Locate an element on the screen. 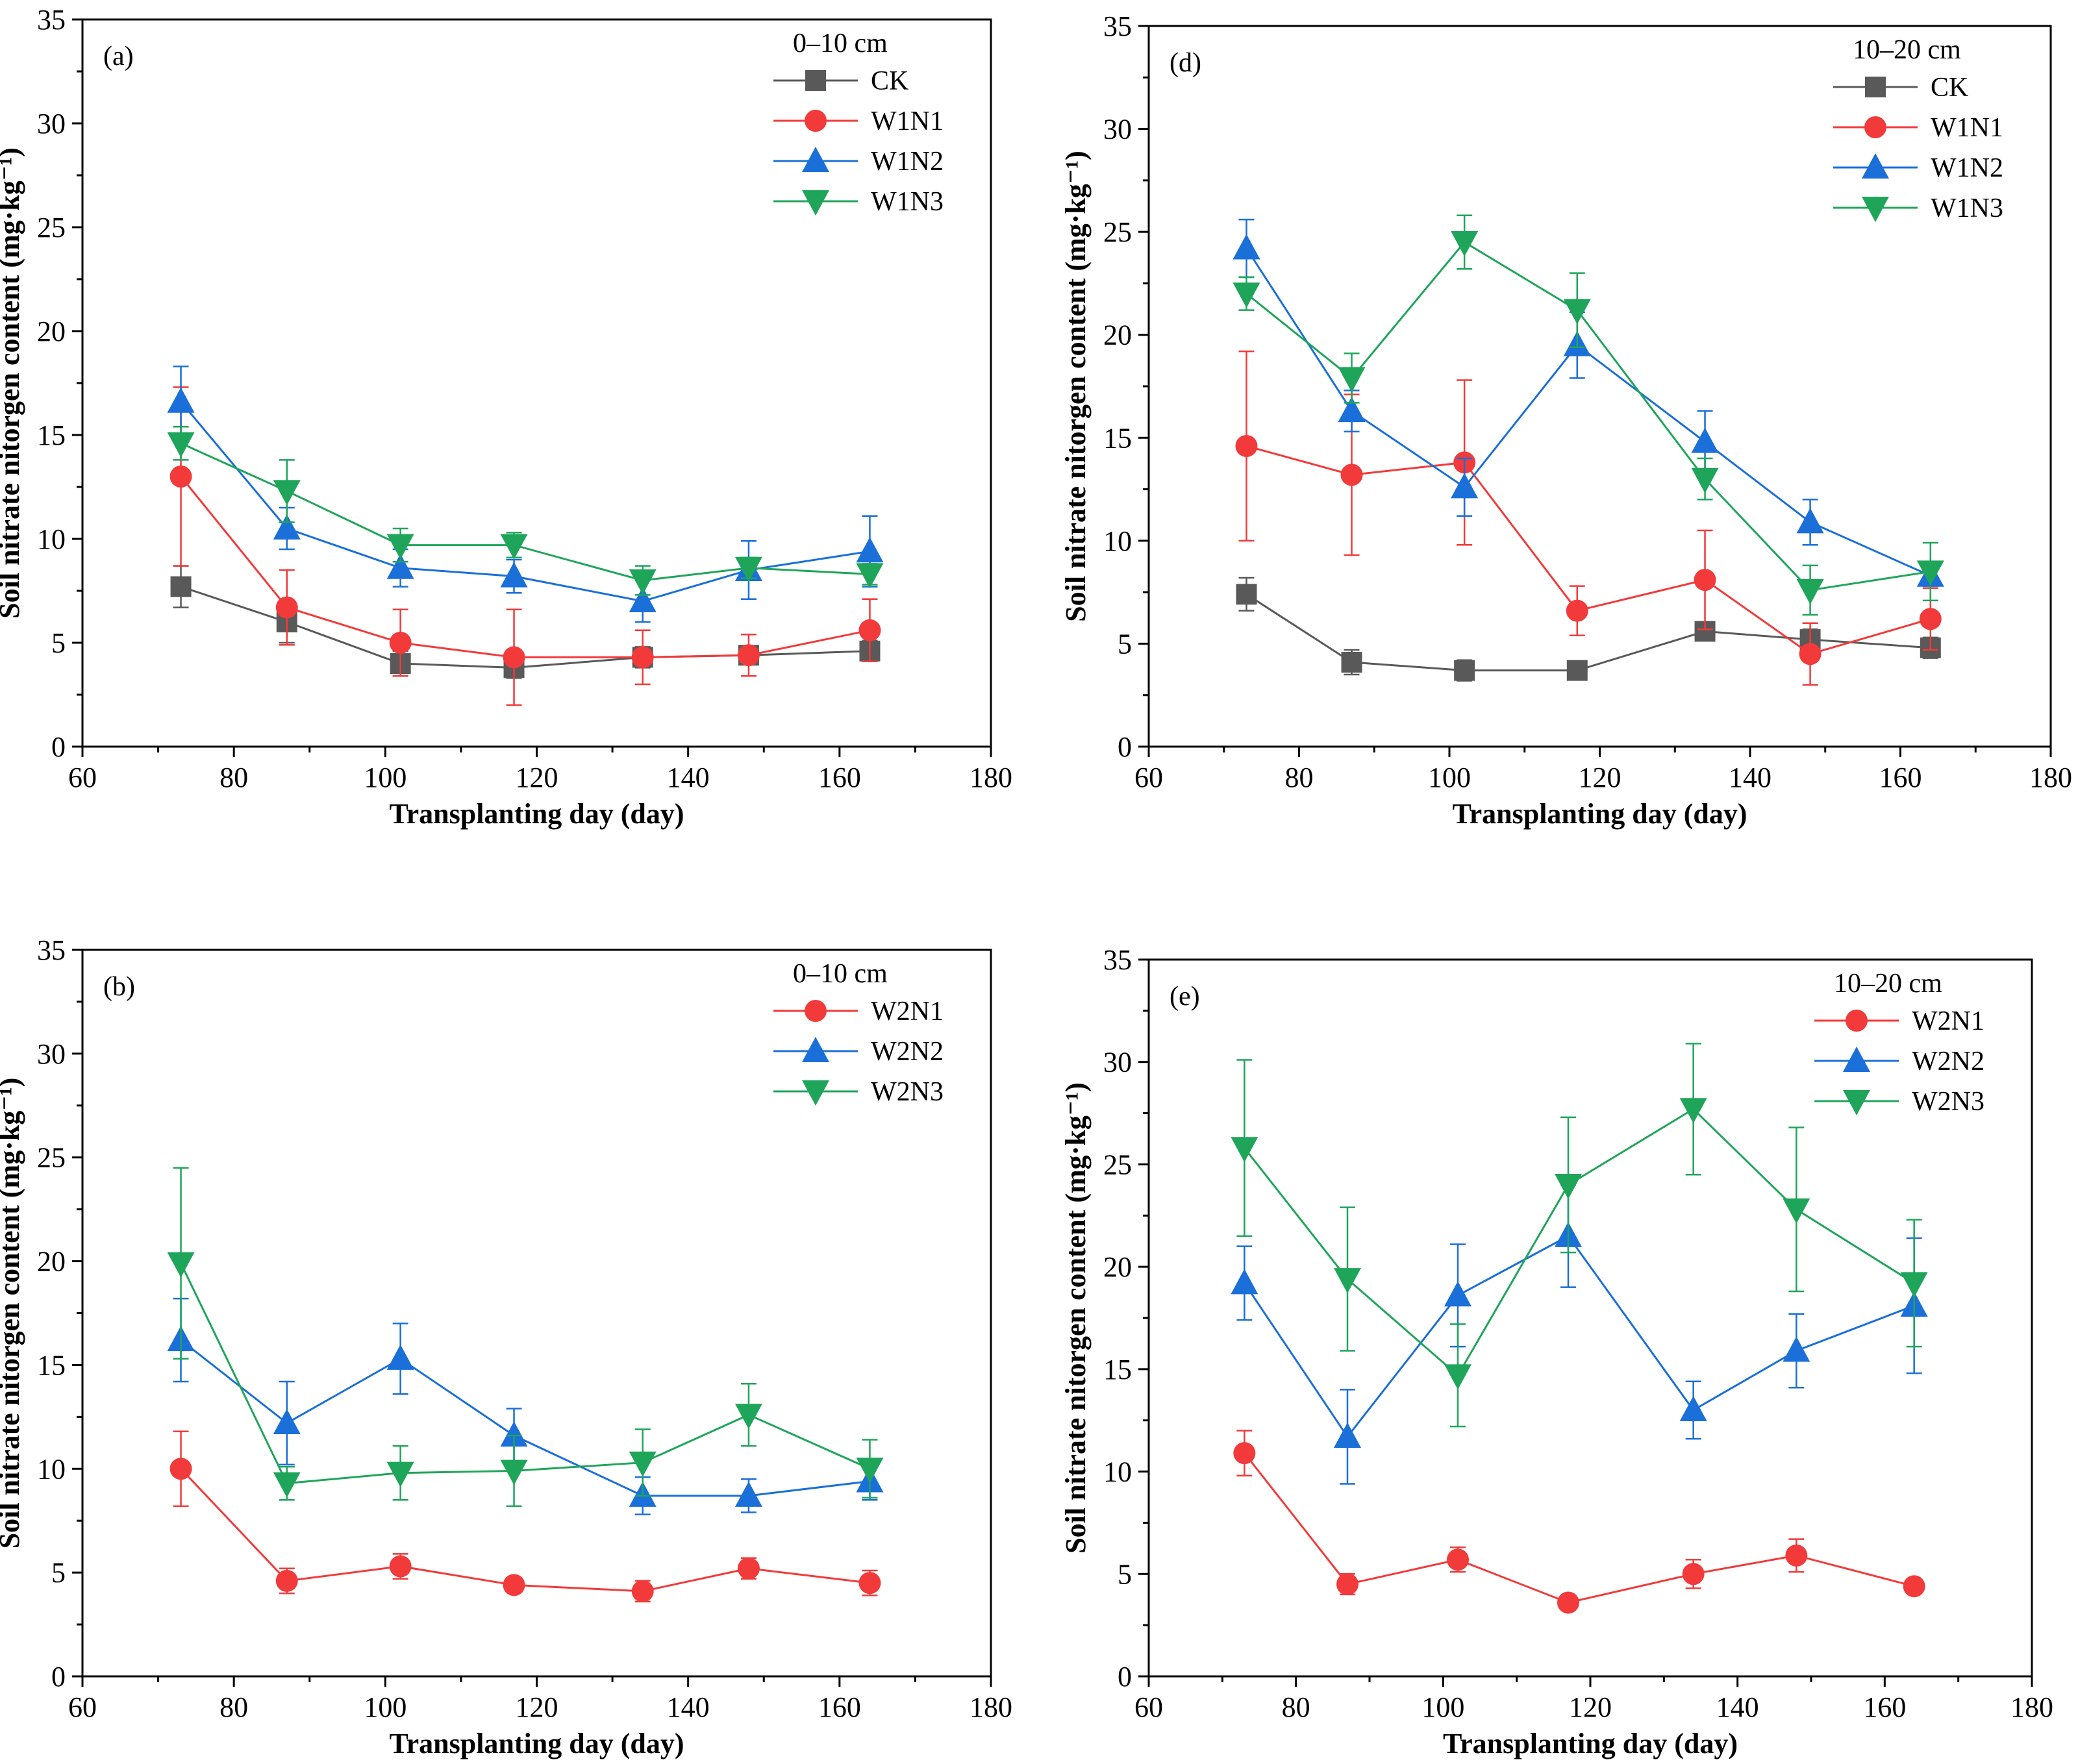 The width and height of the screenshot is (2078, 1764). y-tick-label: 25 is located at coordinates (51, 227).